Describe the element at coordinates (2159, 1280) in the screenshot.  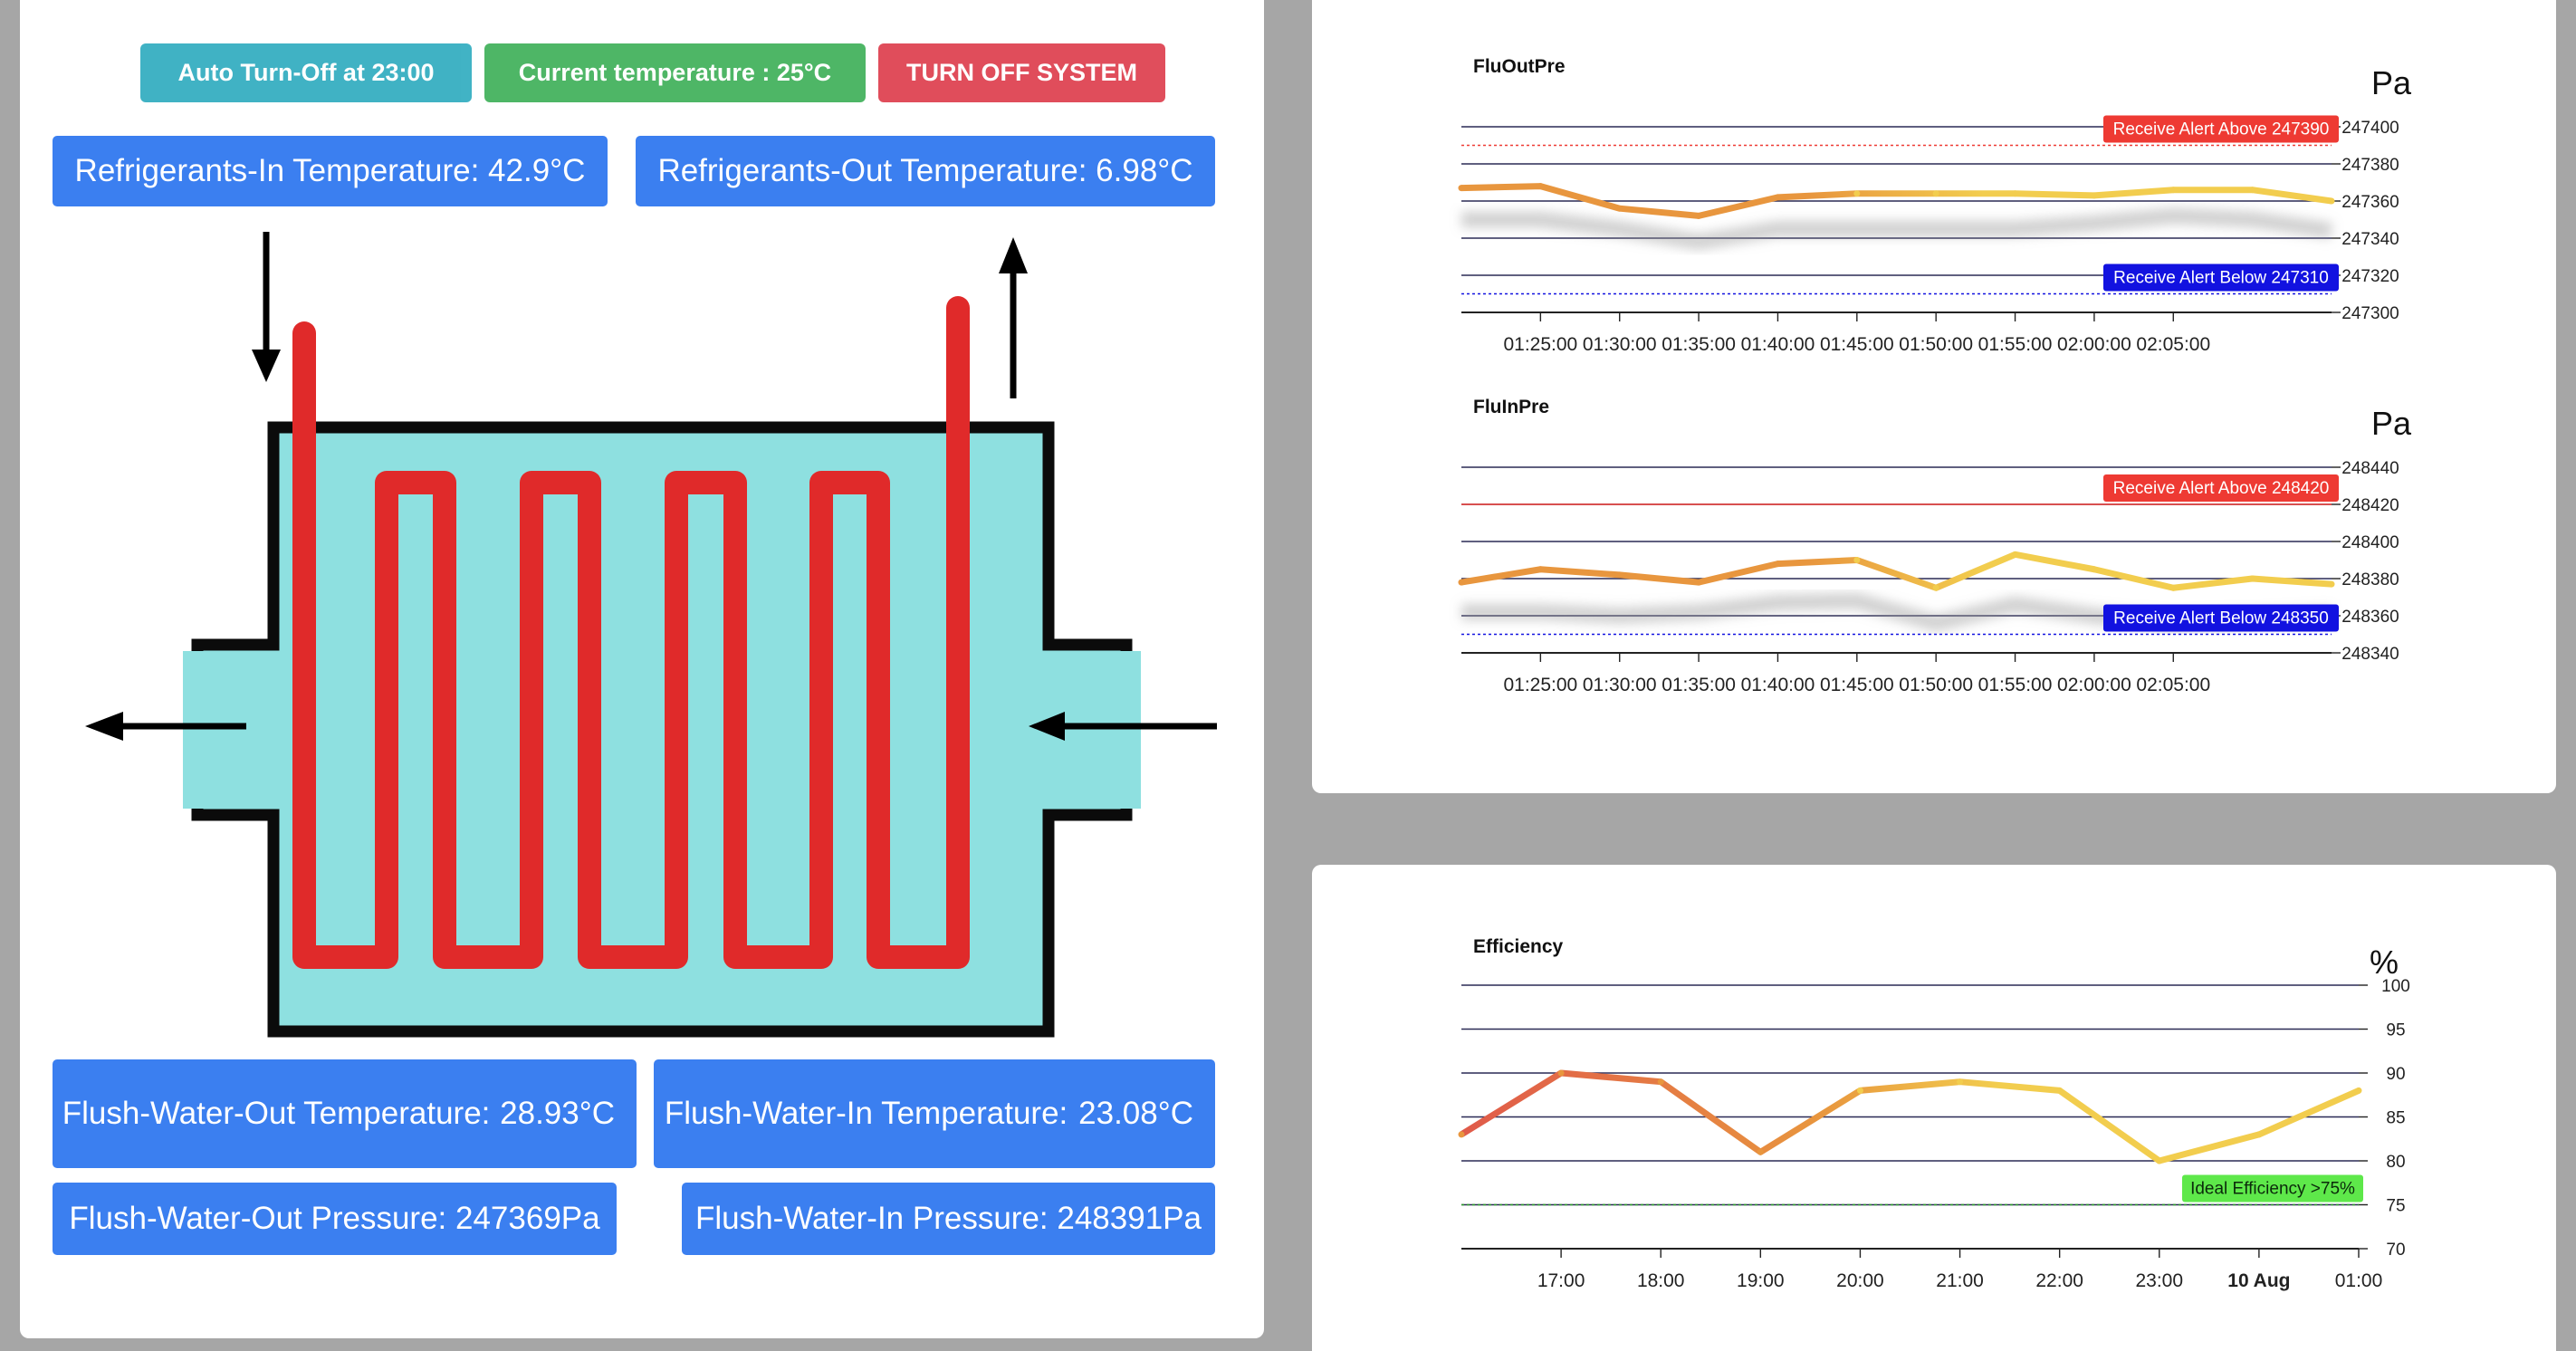
I see `x-tick-label: 23:00` at that location.